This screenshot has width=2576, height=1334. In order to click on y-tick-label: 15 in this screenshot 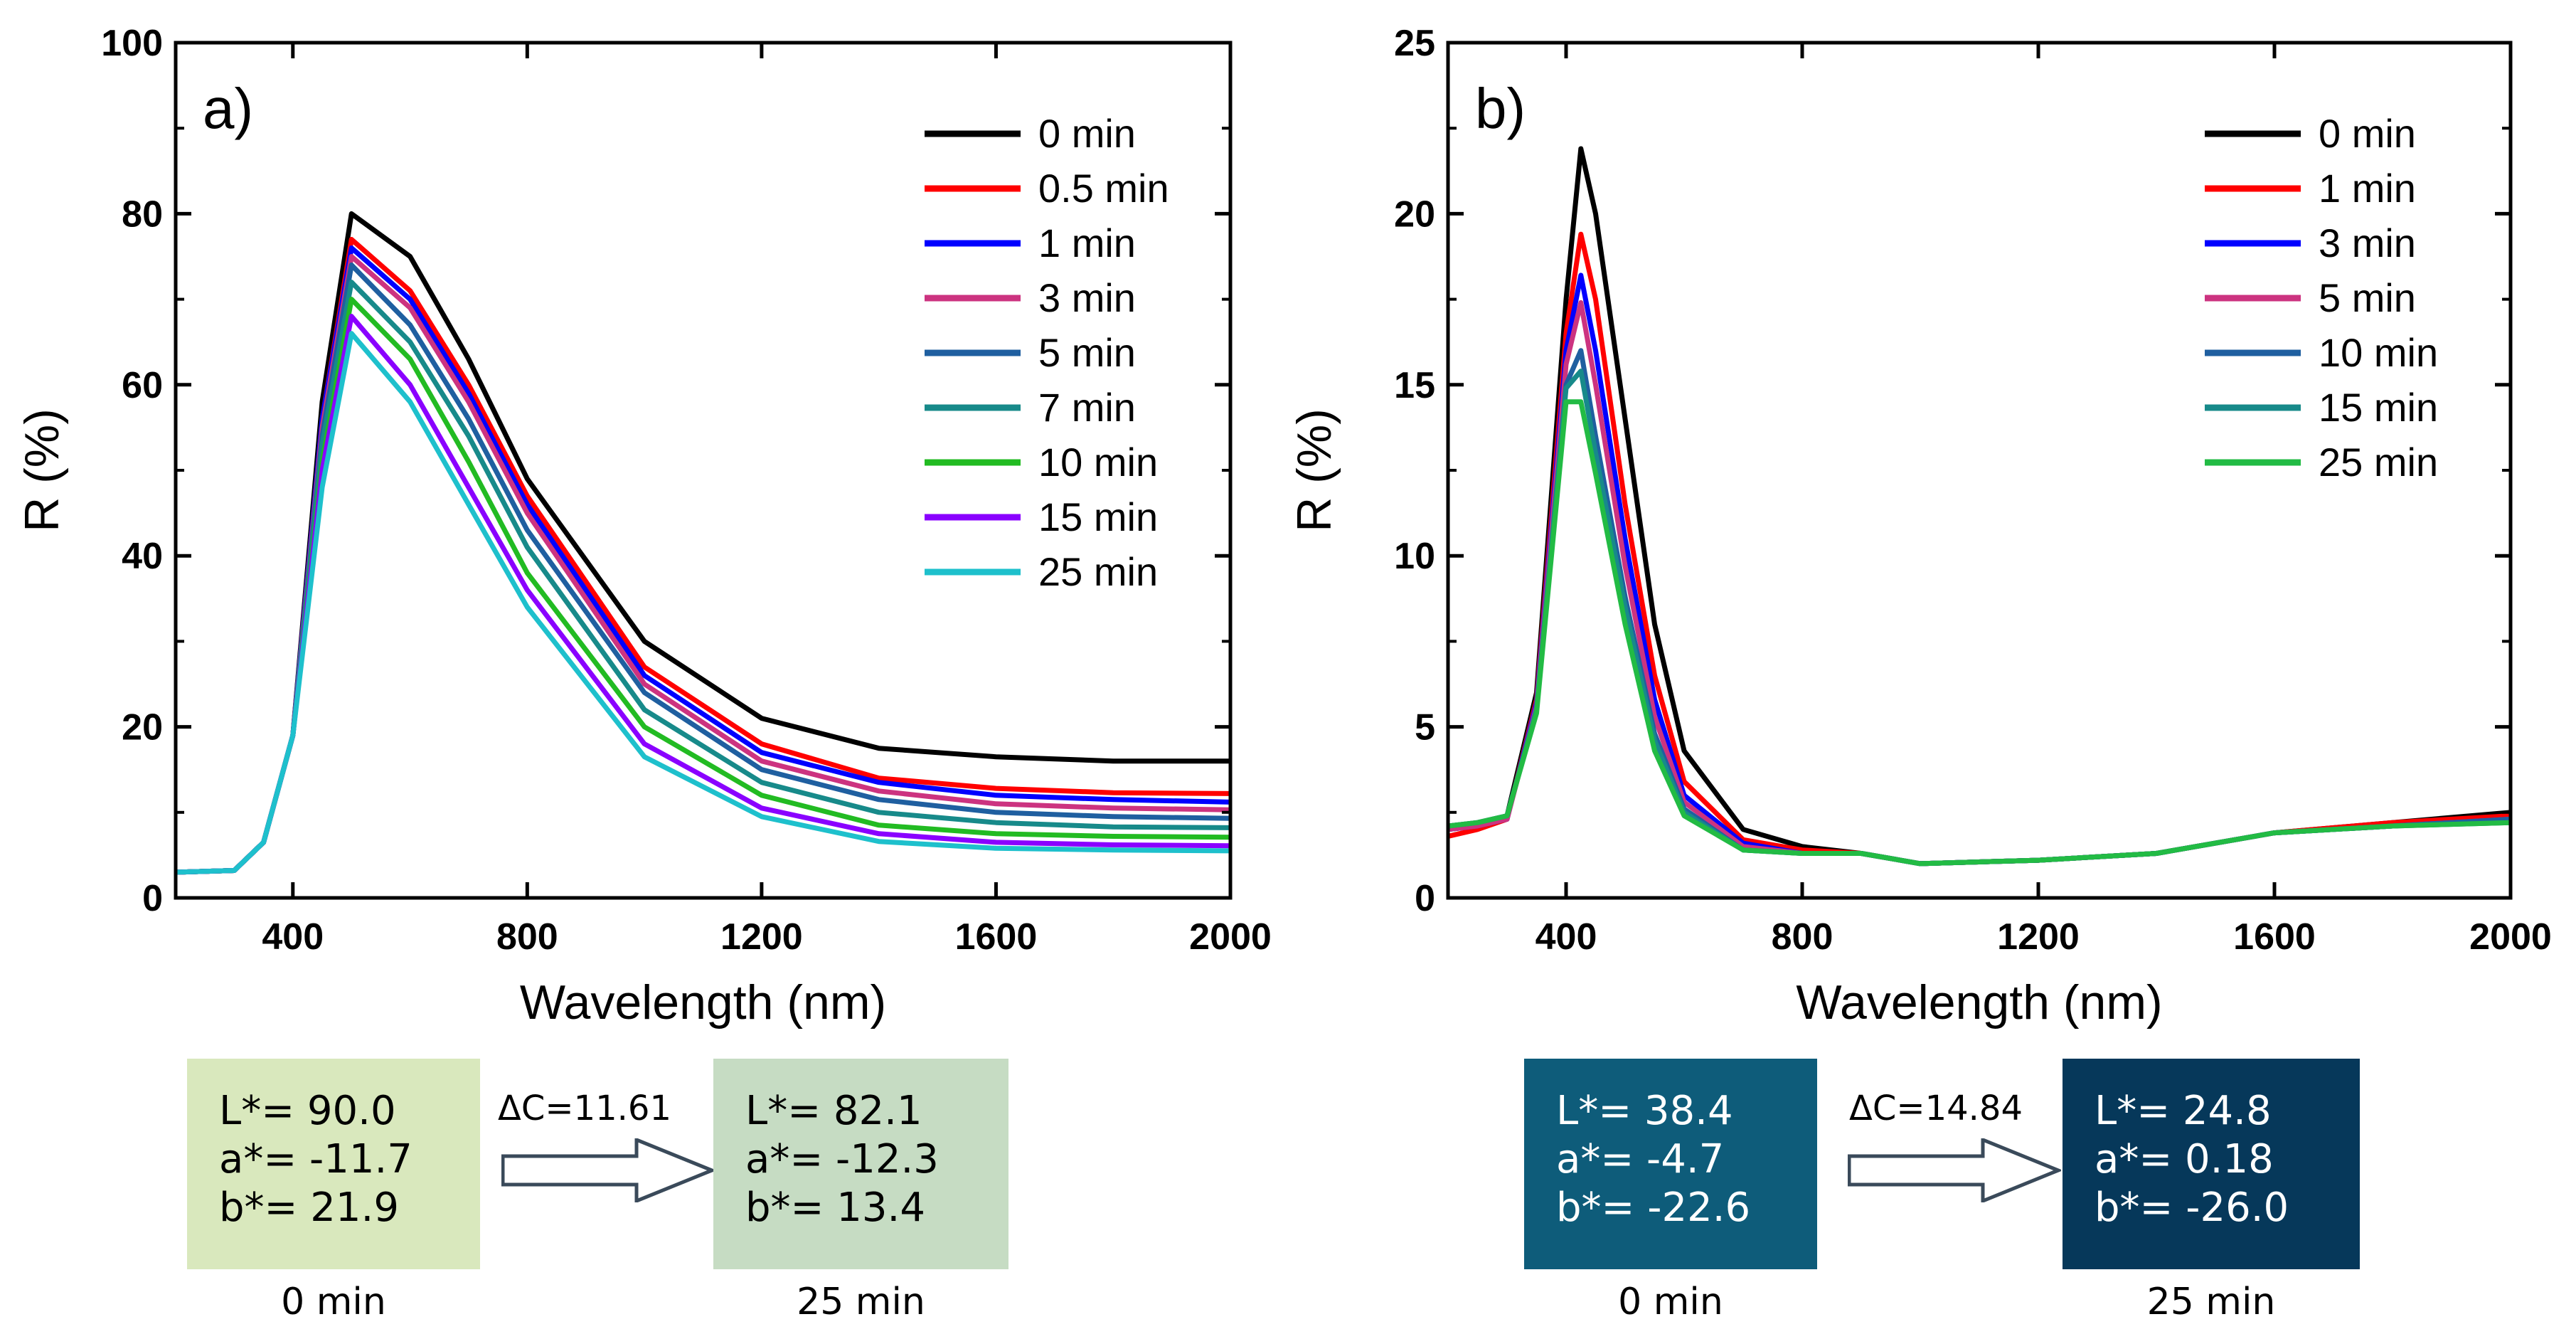, I will do `click(1414, 385)`.